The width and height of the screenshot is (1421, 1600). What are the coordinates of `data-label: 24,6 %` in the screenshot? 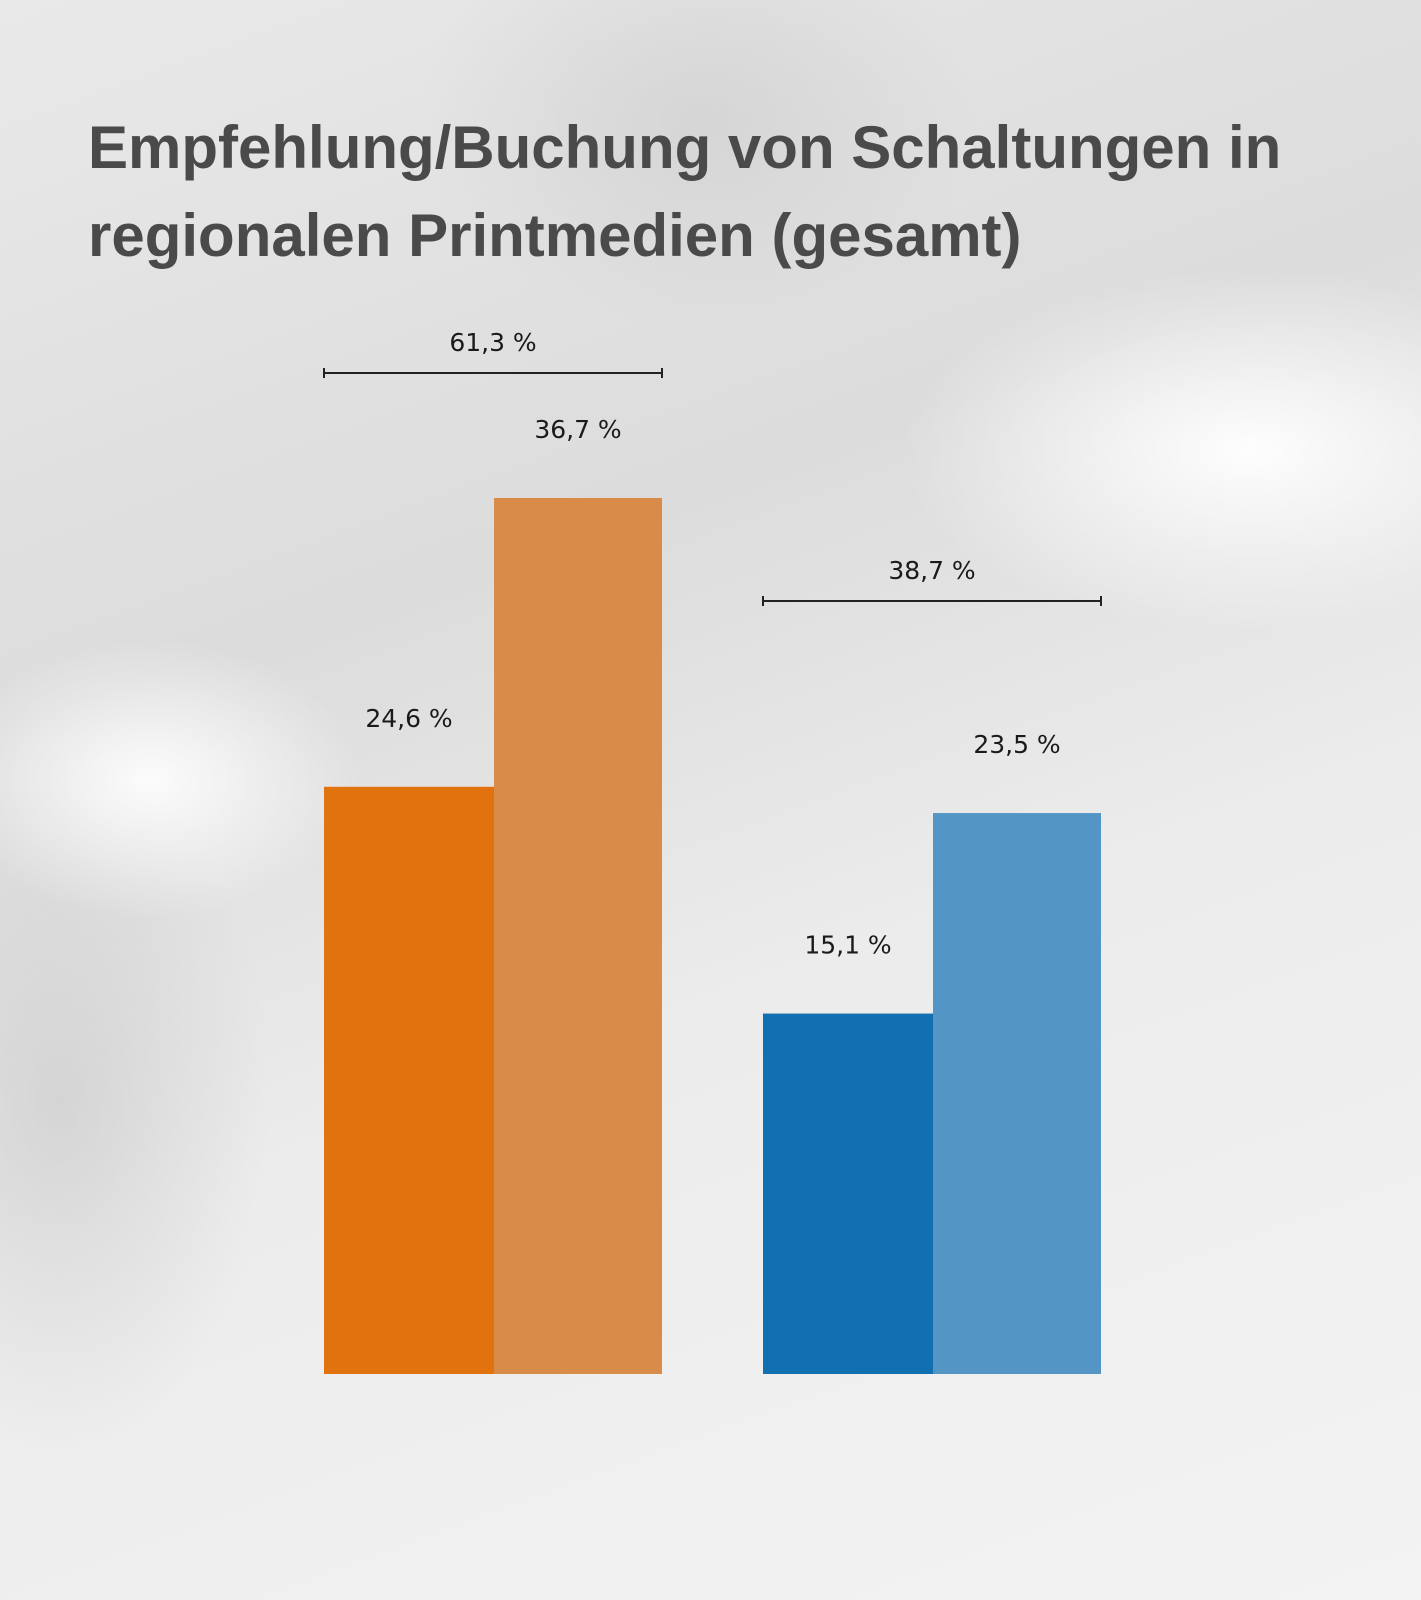 It's located at (408, 718).